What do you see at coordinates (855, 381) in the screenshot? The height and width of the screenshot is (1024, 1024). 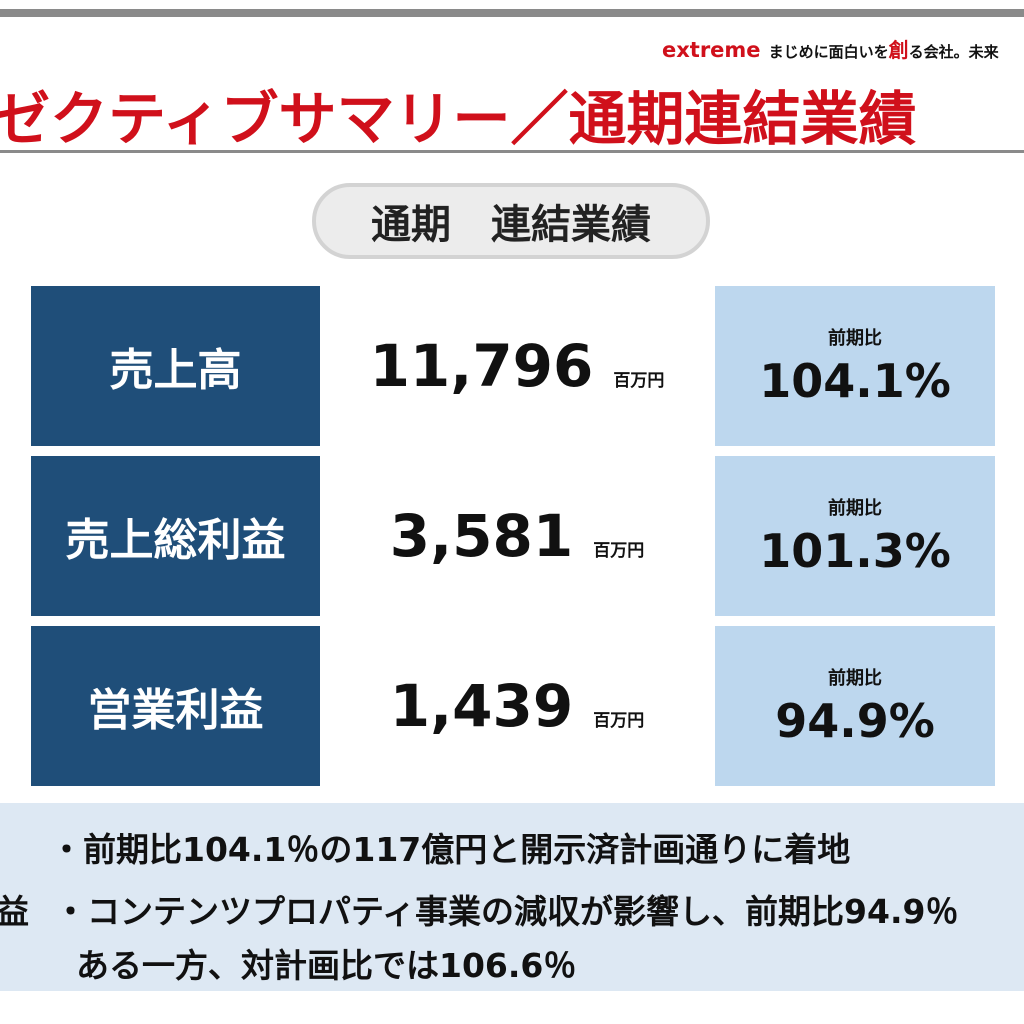 I see `ratio-value: 104.1%` at bounding box center [855, 381].